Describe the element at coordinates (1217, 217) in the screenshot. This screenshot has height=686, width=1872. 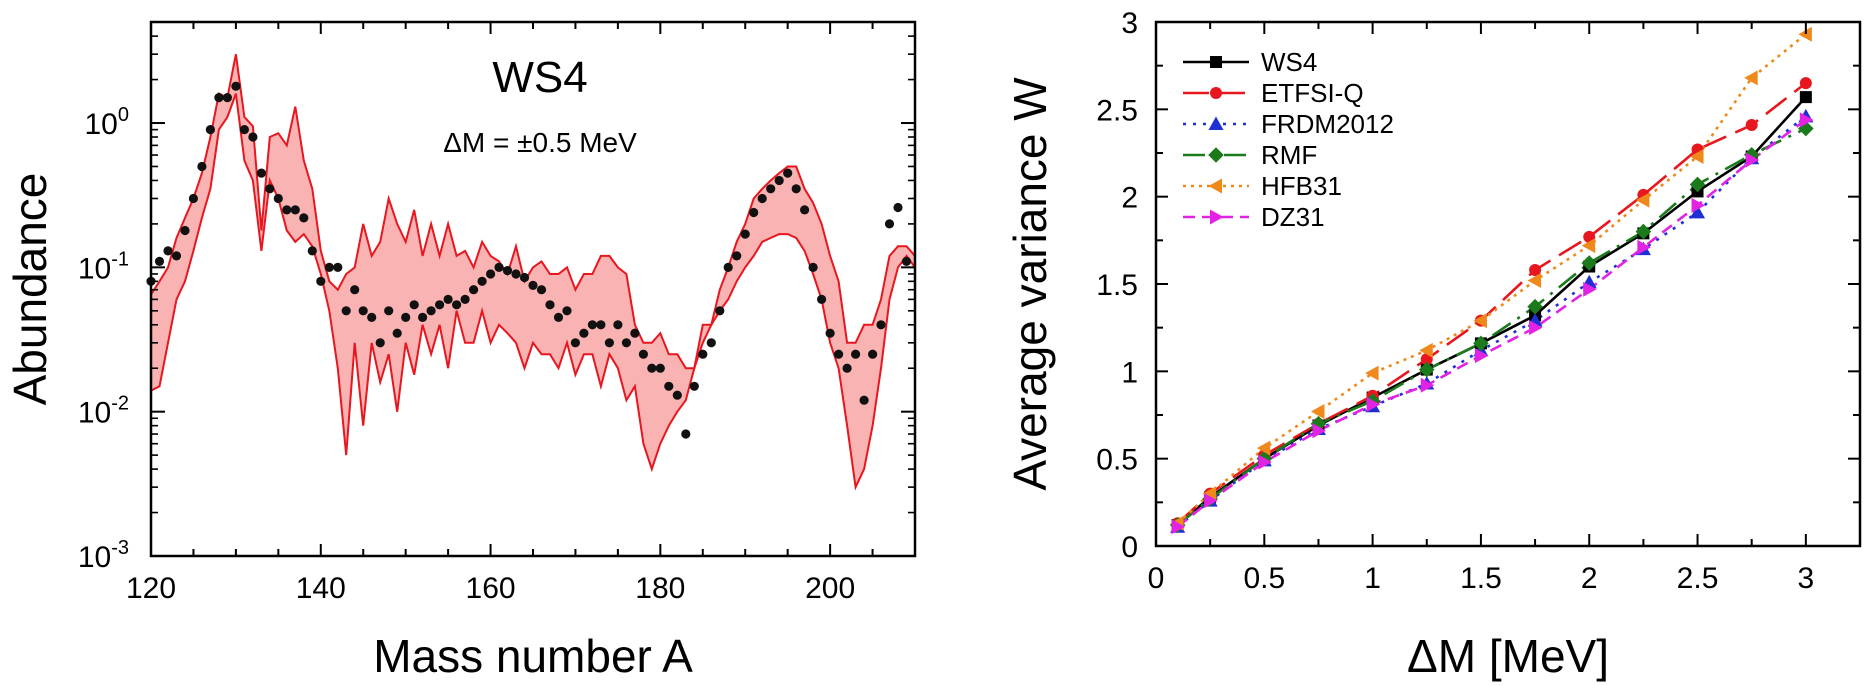
I see `legend-marker-dz31` at that location.